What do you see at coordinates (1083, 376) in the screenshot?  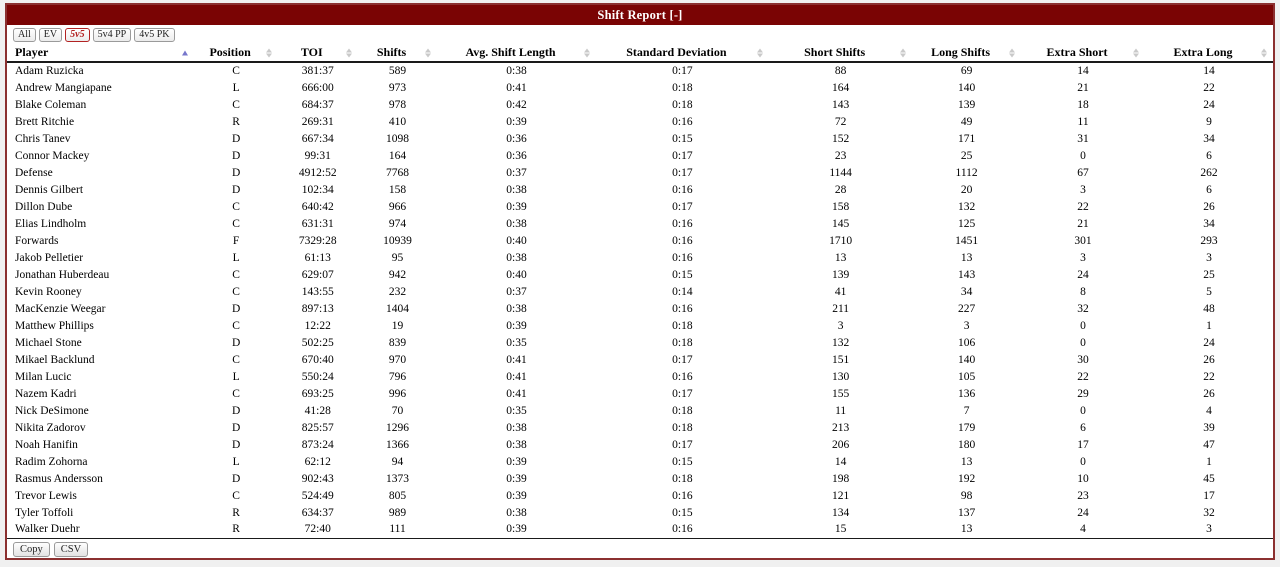 I see `cell-extra-short: 22` at bounding box center [1083, 376].